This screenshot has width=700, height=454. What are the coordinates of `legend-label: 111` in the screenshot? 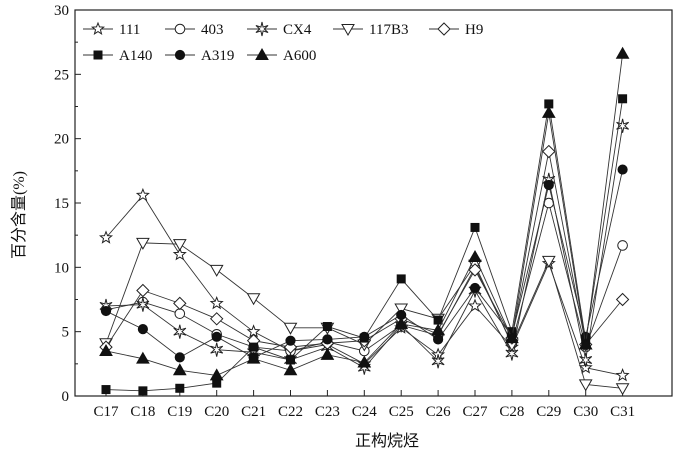 It's located at (129, 30).